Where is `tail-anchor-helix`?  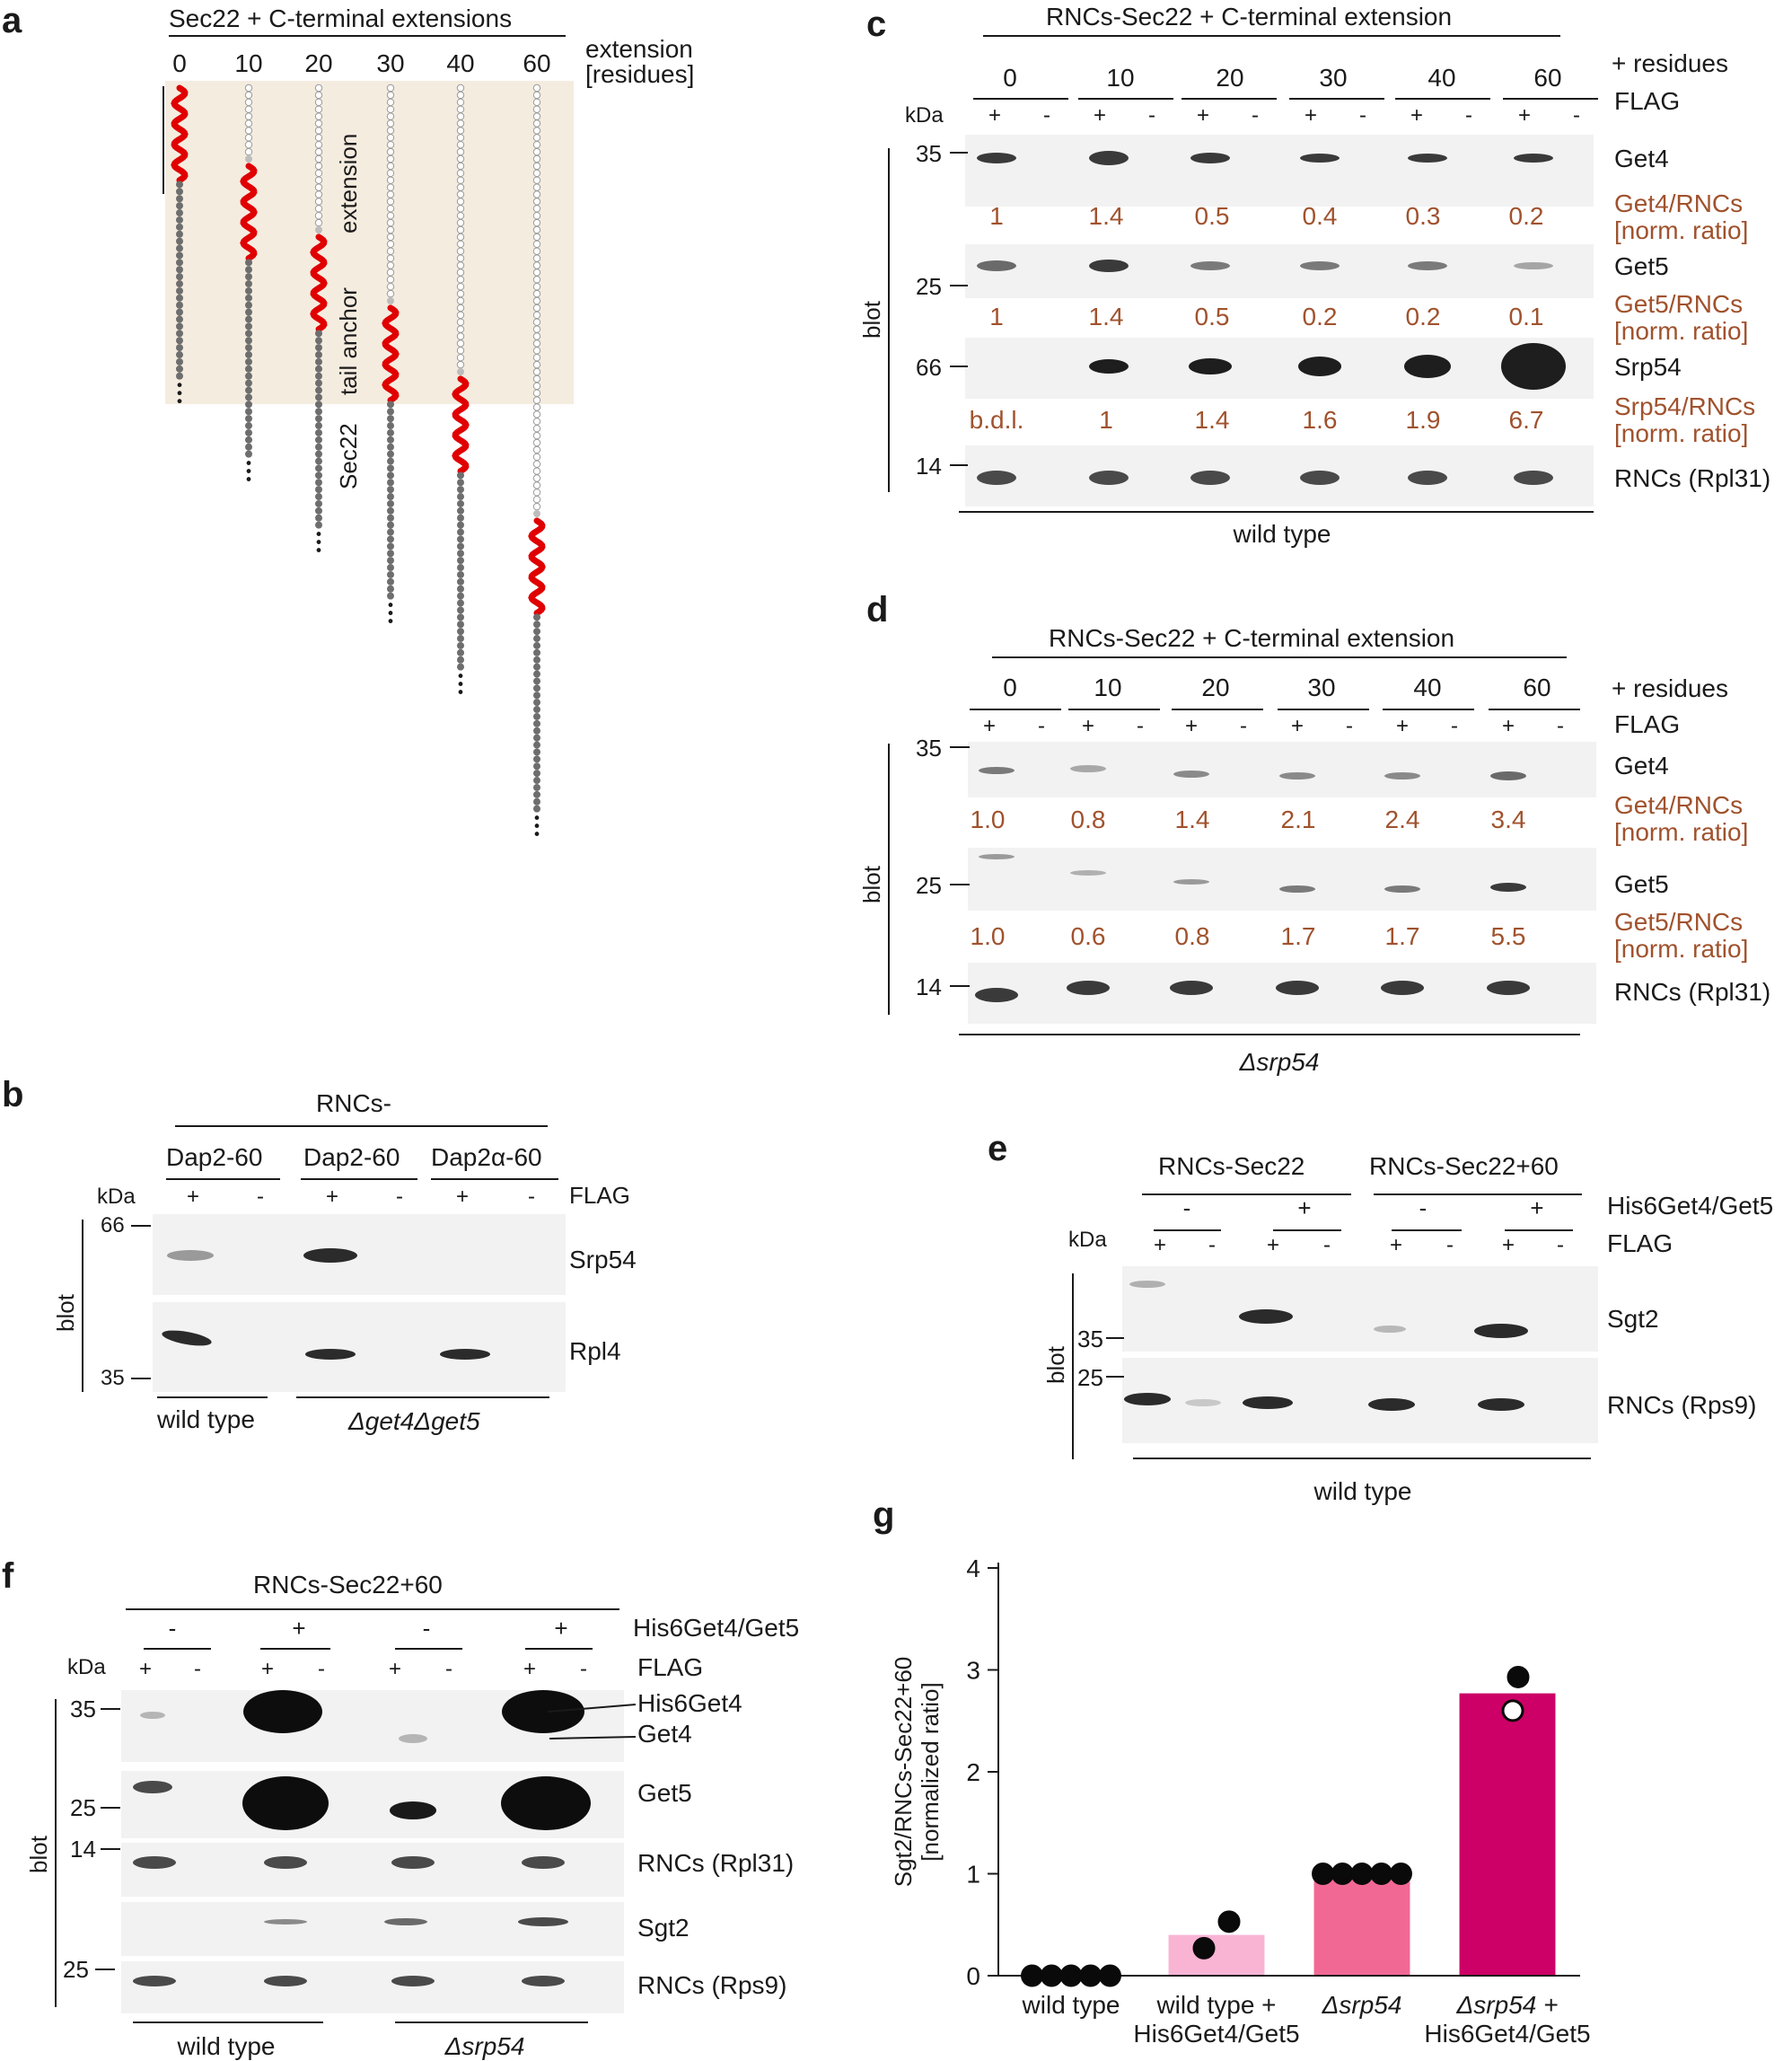
tail-anchor-helix is located at coordinates (249, 212).